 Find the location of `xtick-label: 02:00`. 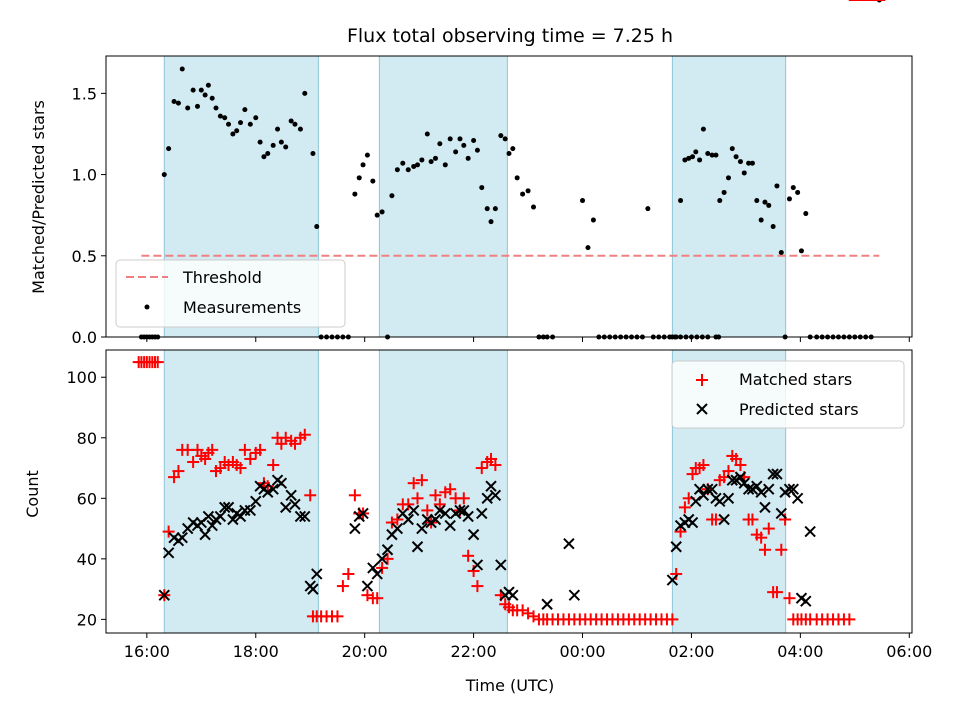

xtick-label: 02:00 is located at coordinates (691, 651).